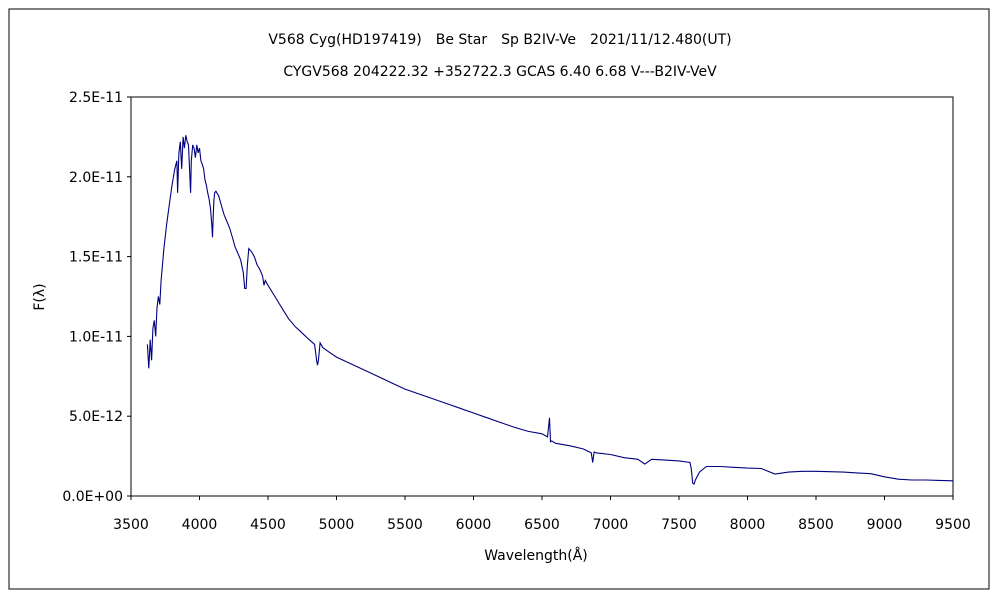  I want to click on x-tick-label: 5500, so click(405, 525).